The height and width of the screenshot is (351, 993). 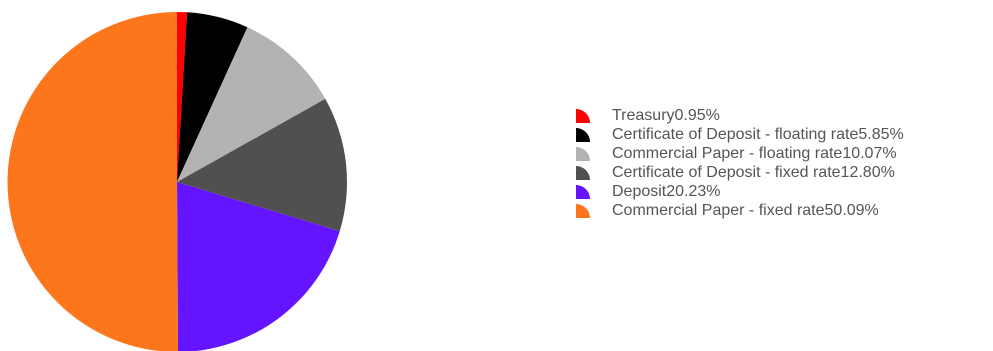 I want to click on legend-item: Treasury 0.95%, so click(x=740, y=115).